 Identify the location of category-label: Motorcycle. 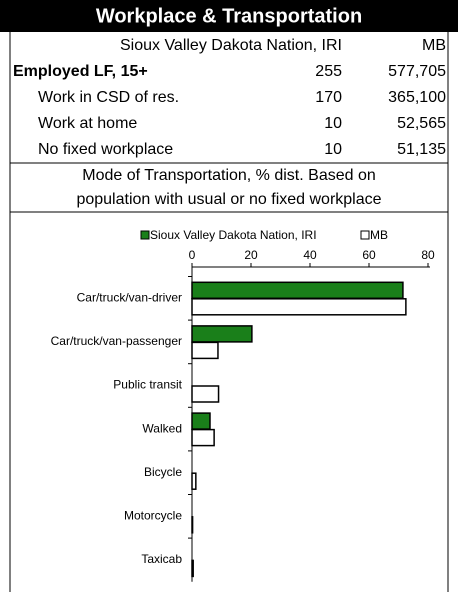
(153, 515).